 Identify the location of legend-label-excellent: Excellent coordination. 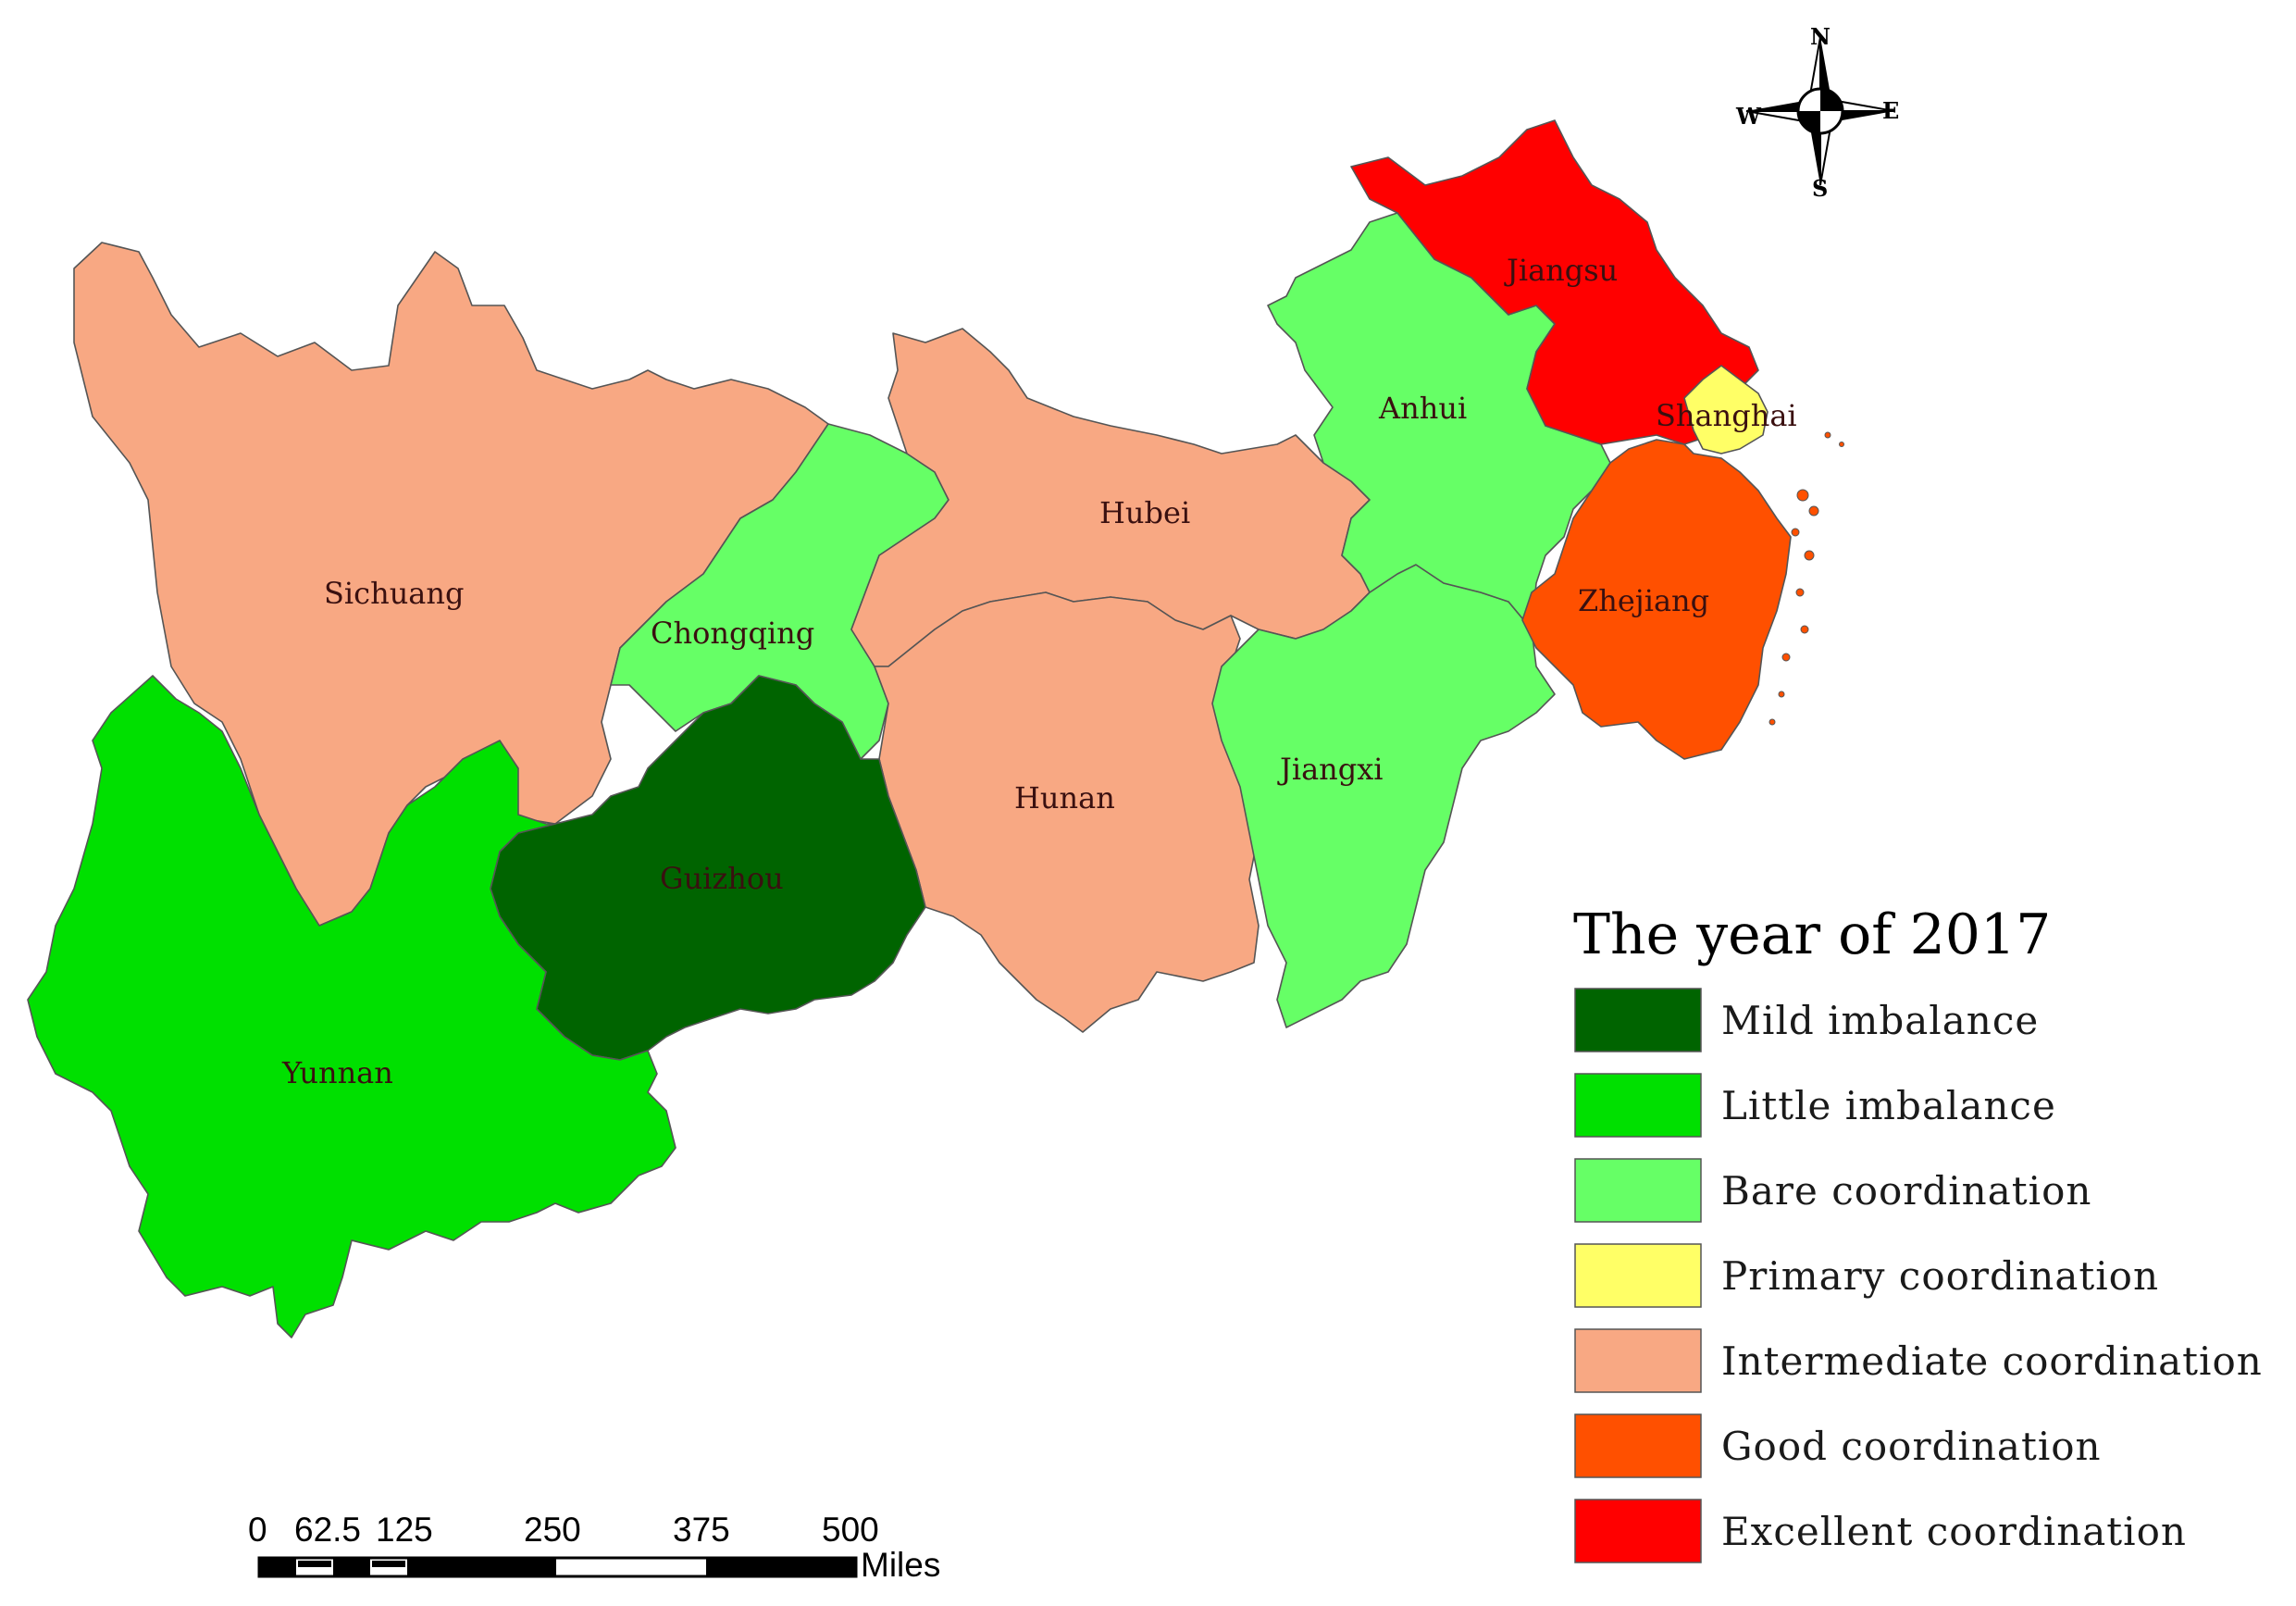
(1954, 1532).